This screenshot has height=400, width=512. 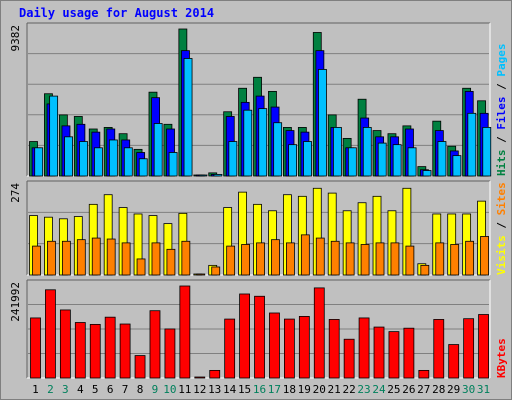 I want to click on legend-hits: Hits, so click(x=501, y=163).